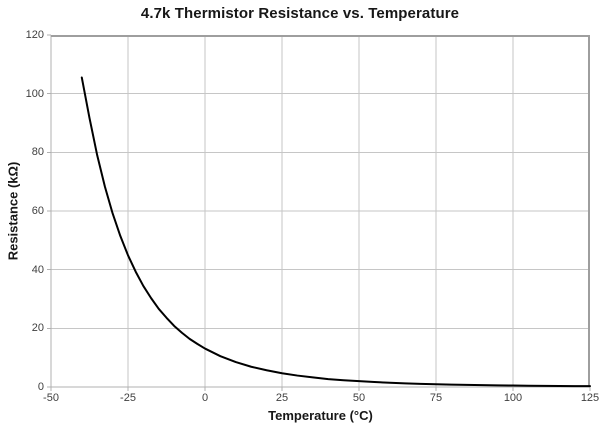  I want to click on y-tick-label: 20, so click(37, 328).